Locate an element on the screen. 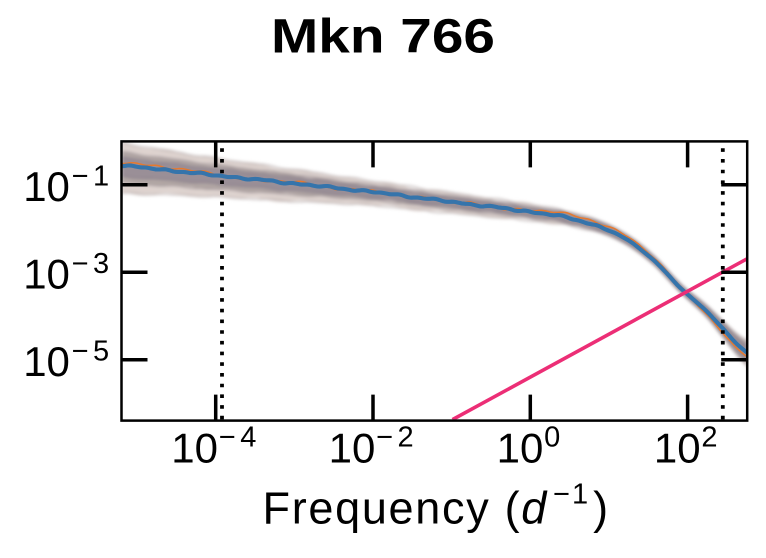 This screenshot has height=558, width=766. svg-text: 0 is located at coordinates (554, 438).